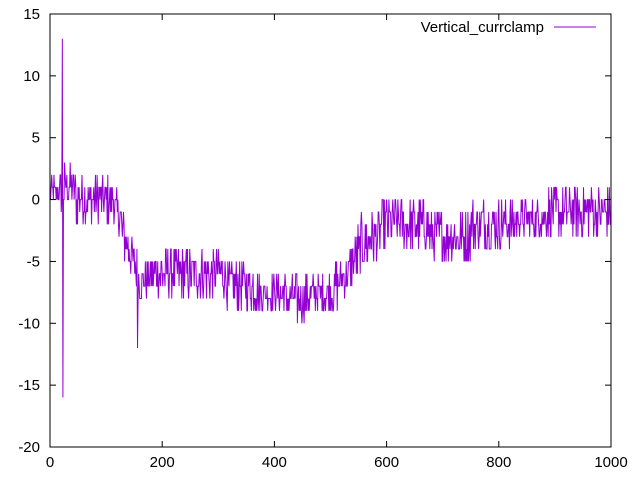 The image size is (640, 480). I want to click on y-tick-label: 15, so click(31, 14).